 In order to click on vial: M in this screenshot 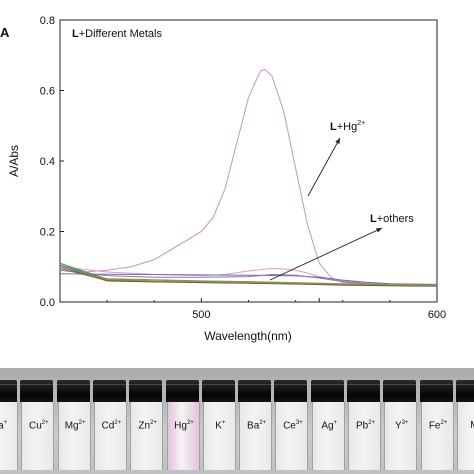, I will do `click(464, 427)`.